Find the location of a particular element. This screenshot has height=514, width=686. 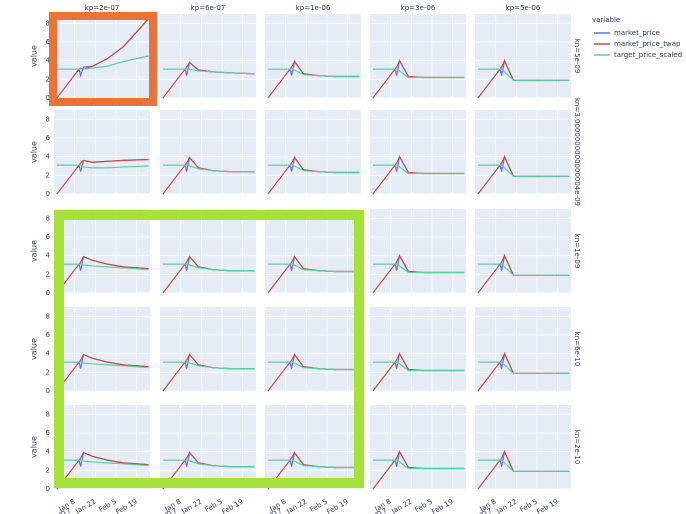

row-label: kn=5e-09 is located at coordinates (577, 56).